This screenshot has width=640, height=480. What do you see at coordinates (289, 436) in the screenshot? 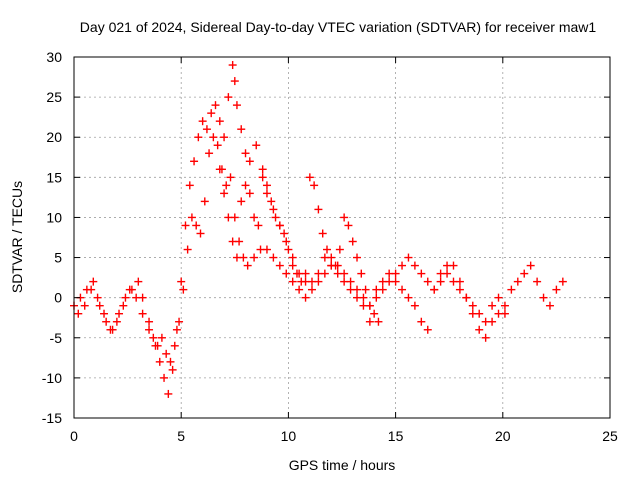
I see `x-tick-label: 10` at bounding box center [289, 436].